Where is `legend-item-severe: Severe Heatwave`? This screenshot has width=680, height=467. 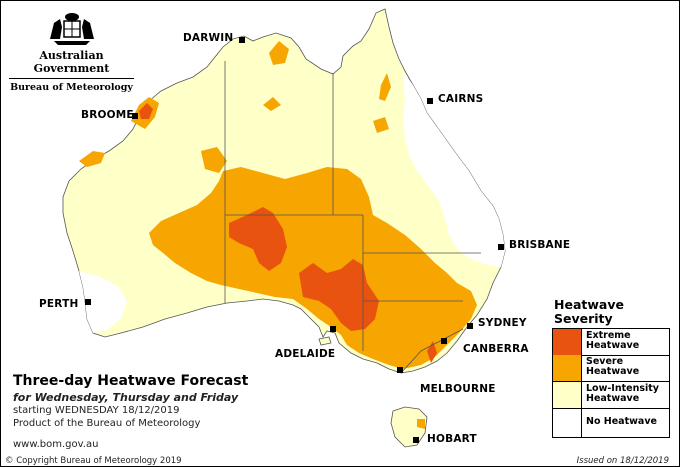 legend-item-severe: Severe Heatwave is located at coordinates (611, 368).